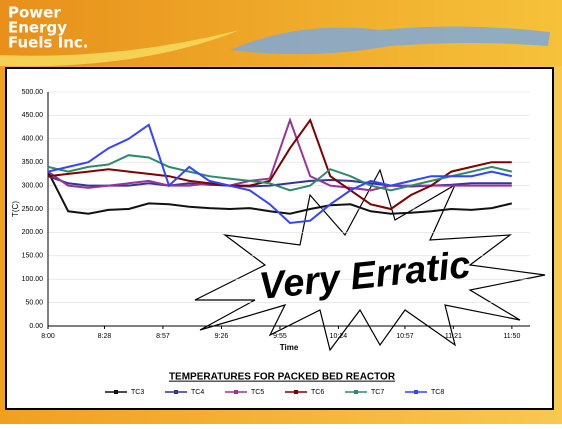  What do you see at coordinates (33, 139) in the screenshot?
I see `y-tick-label: 400.00` at bounding box center [33, 139].